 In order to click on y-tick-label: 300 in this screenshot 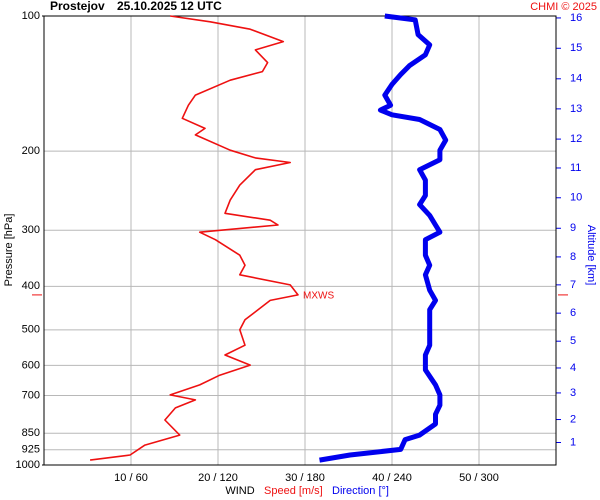, I will do `click(31, 230)`.